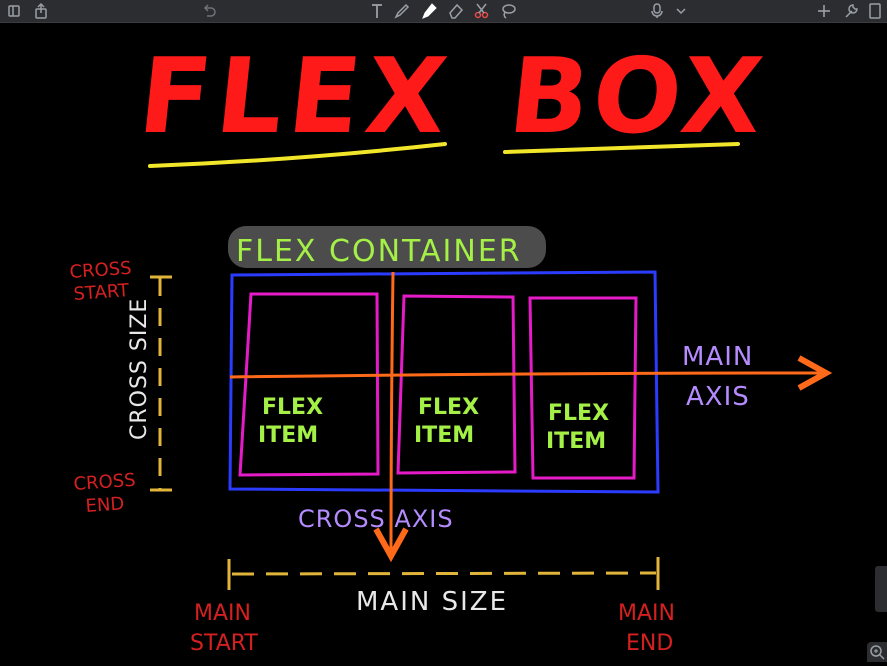  What do you see at coordinates (209, 11) in the screenshot?
I see `undo-icon` at bounding box center [209, 11].